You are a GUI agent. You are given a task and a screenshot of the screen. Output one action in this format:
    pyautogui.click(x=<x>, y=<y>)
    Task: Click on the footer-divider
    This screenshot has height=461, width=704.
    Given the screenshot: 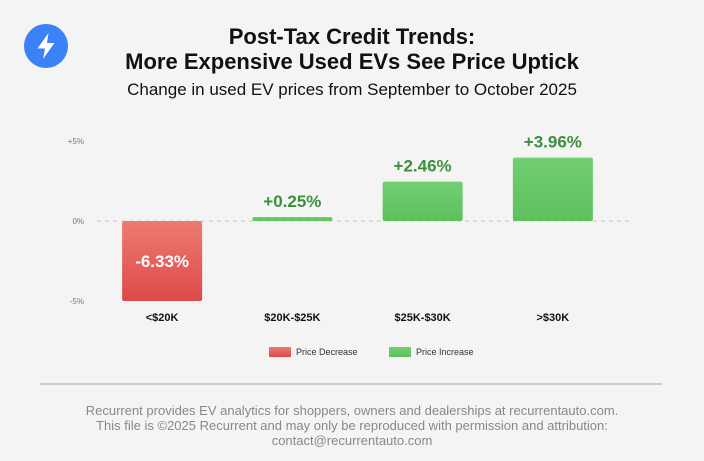 What is the action you would take?
    pyautogui.click(x=351, y=384)
    